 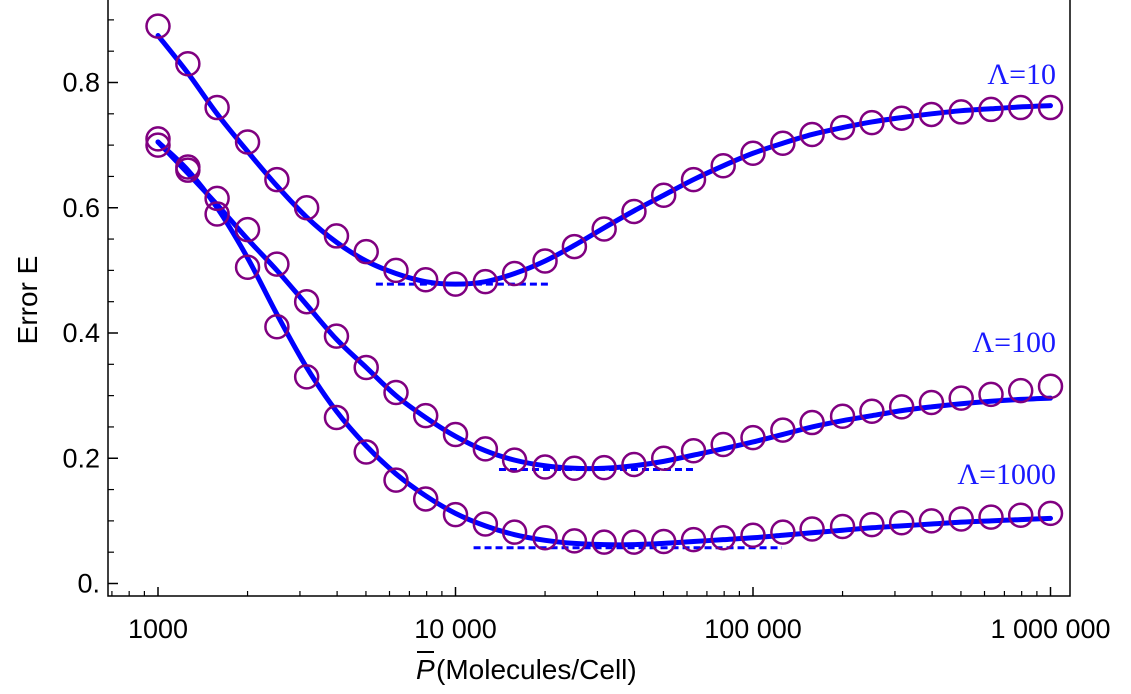 What do you see at coordinates (536, 669) in the screenshot?
I see `x-axis-title-text: (Molecules/Cell)` at bounding box center [536, 669].